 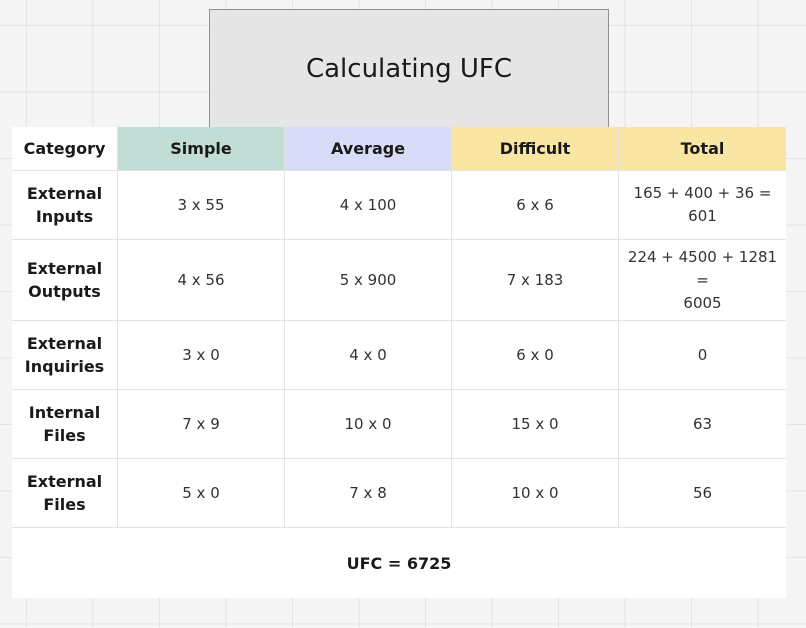 I want to click on row-average: 5 x 900, so click(x=368, y=280).